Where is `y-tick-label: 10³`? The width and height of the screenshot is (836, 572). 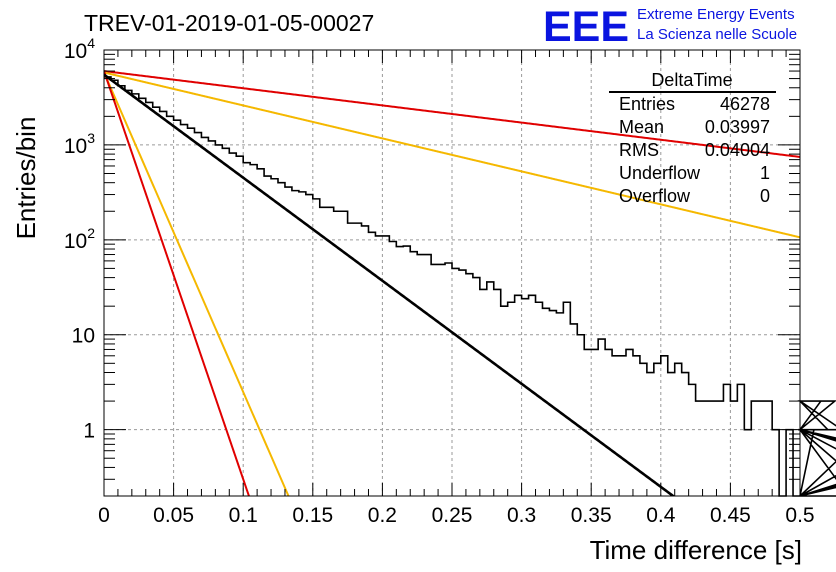
y-tick-label: 10³ is located at coordinates (79, 144).